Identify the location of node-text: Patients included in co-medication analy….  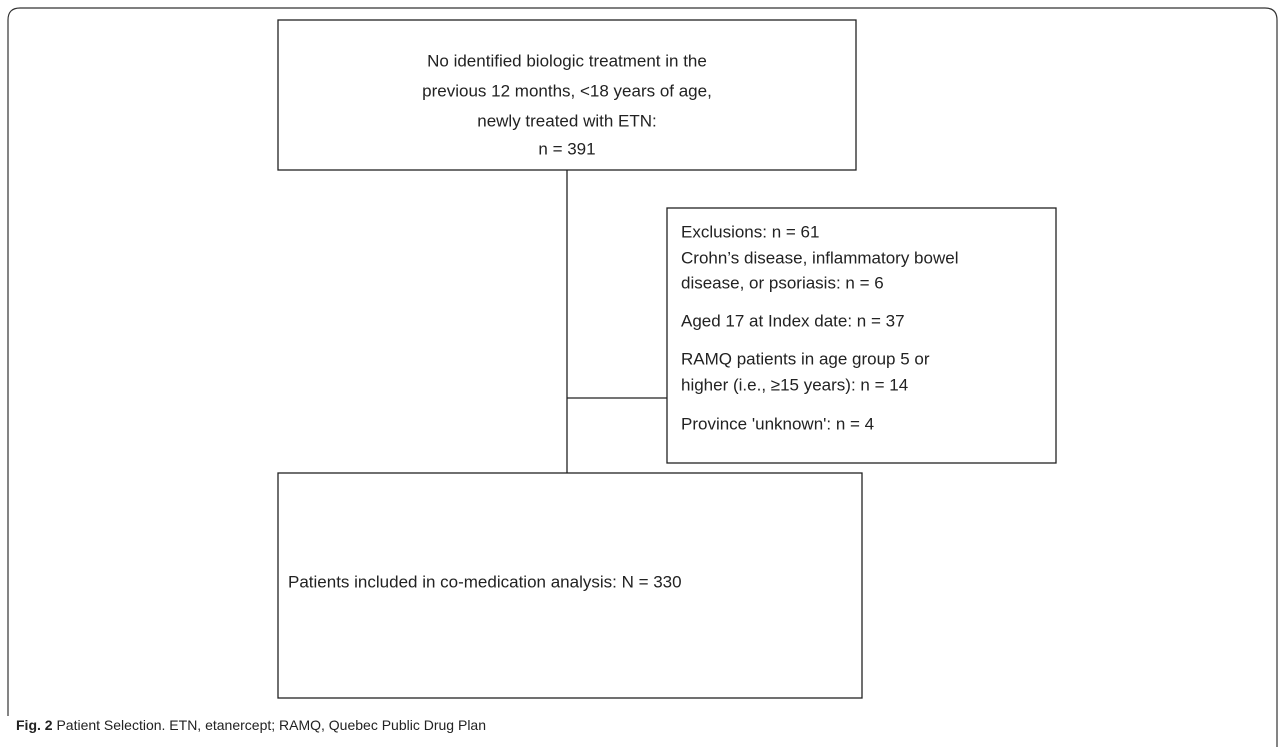
(485, 581).